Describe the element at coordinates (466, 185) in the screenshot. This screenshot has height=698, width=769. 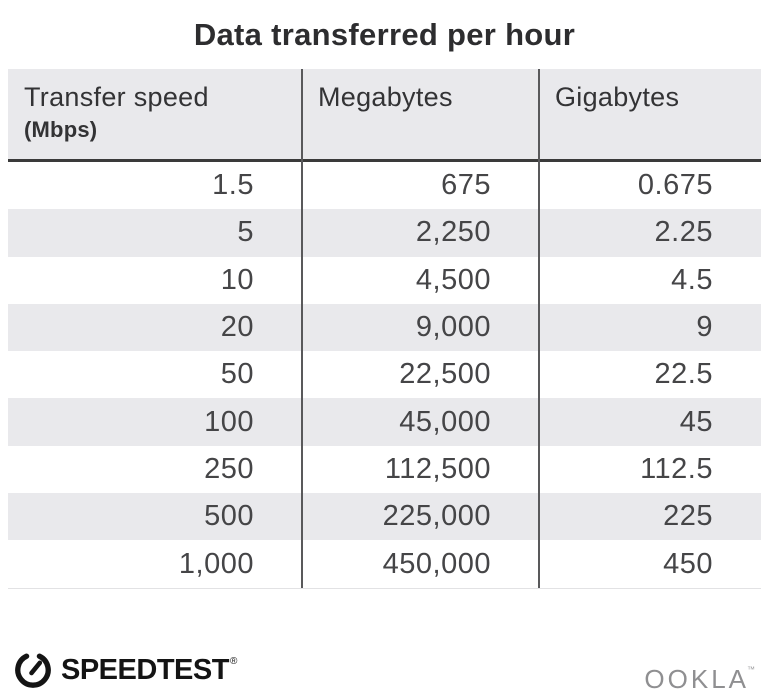
I see `cell-megabytes: 675` at that location.